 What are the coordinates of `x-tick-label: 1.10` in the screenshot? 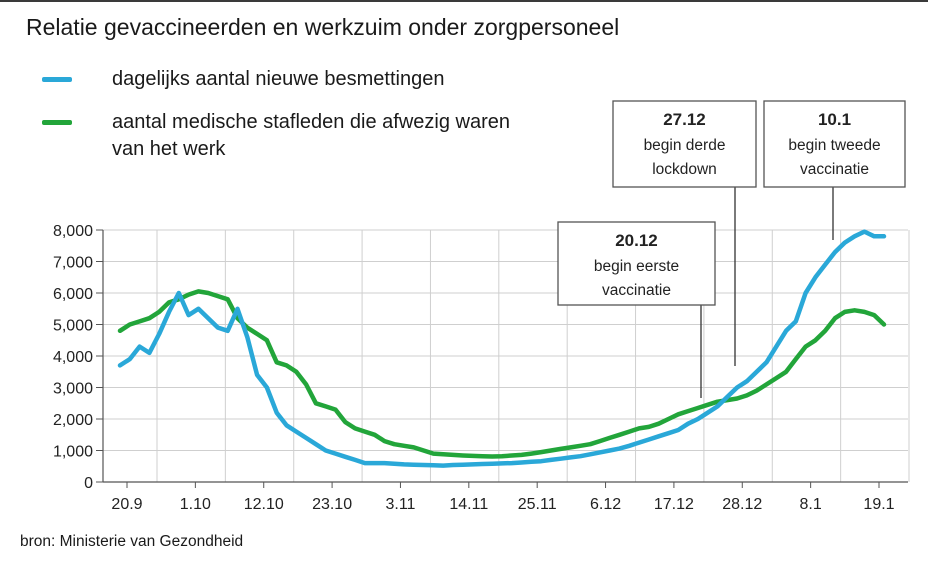 It's located at (195, 504).